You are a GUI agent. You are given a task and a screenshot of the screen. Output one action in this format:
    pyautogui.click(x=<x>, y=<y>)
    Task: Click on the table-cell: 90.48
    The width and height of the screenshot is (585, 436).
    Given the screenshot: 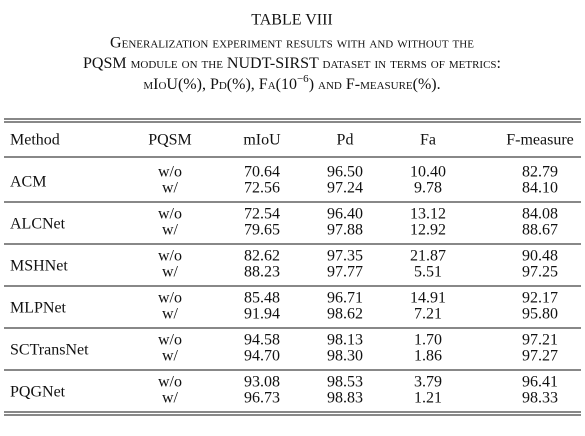 What is the action you would take?
    pyautogui.click(x=540, y=256)
    